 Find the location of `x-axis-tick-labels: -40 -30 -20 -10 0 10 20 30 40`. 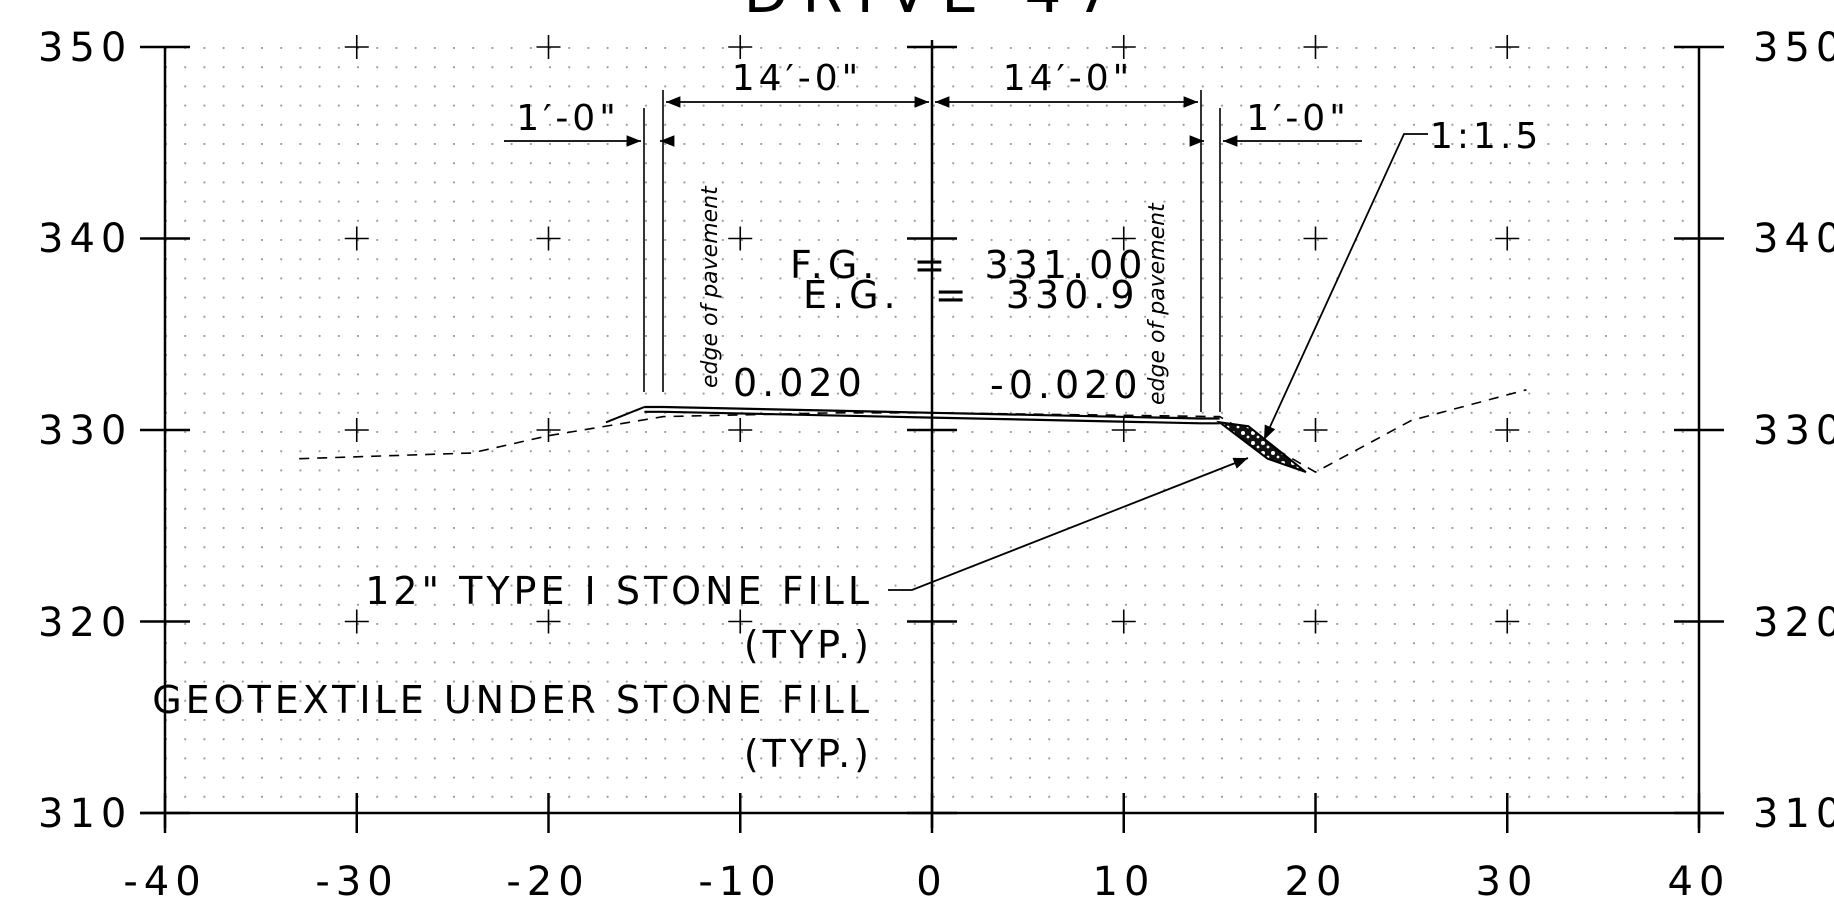

x-axis-tick-labels: -40 -30 -20 -10 0 10 20 30 40 is located at coordinates (927, 880).